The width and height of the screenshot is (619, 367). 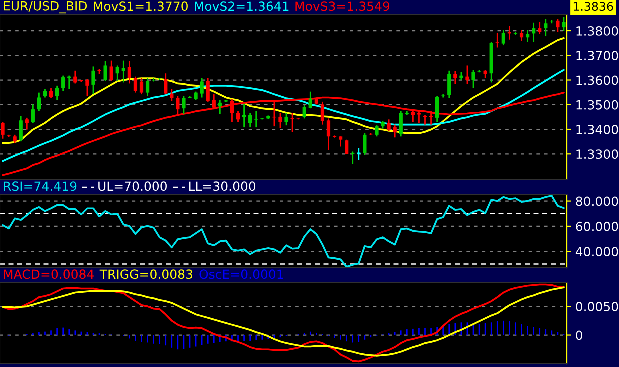 I want to click on text: MovS2=1.3641, so click(x=242, y=7).